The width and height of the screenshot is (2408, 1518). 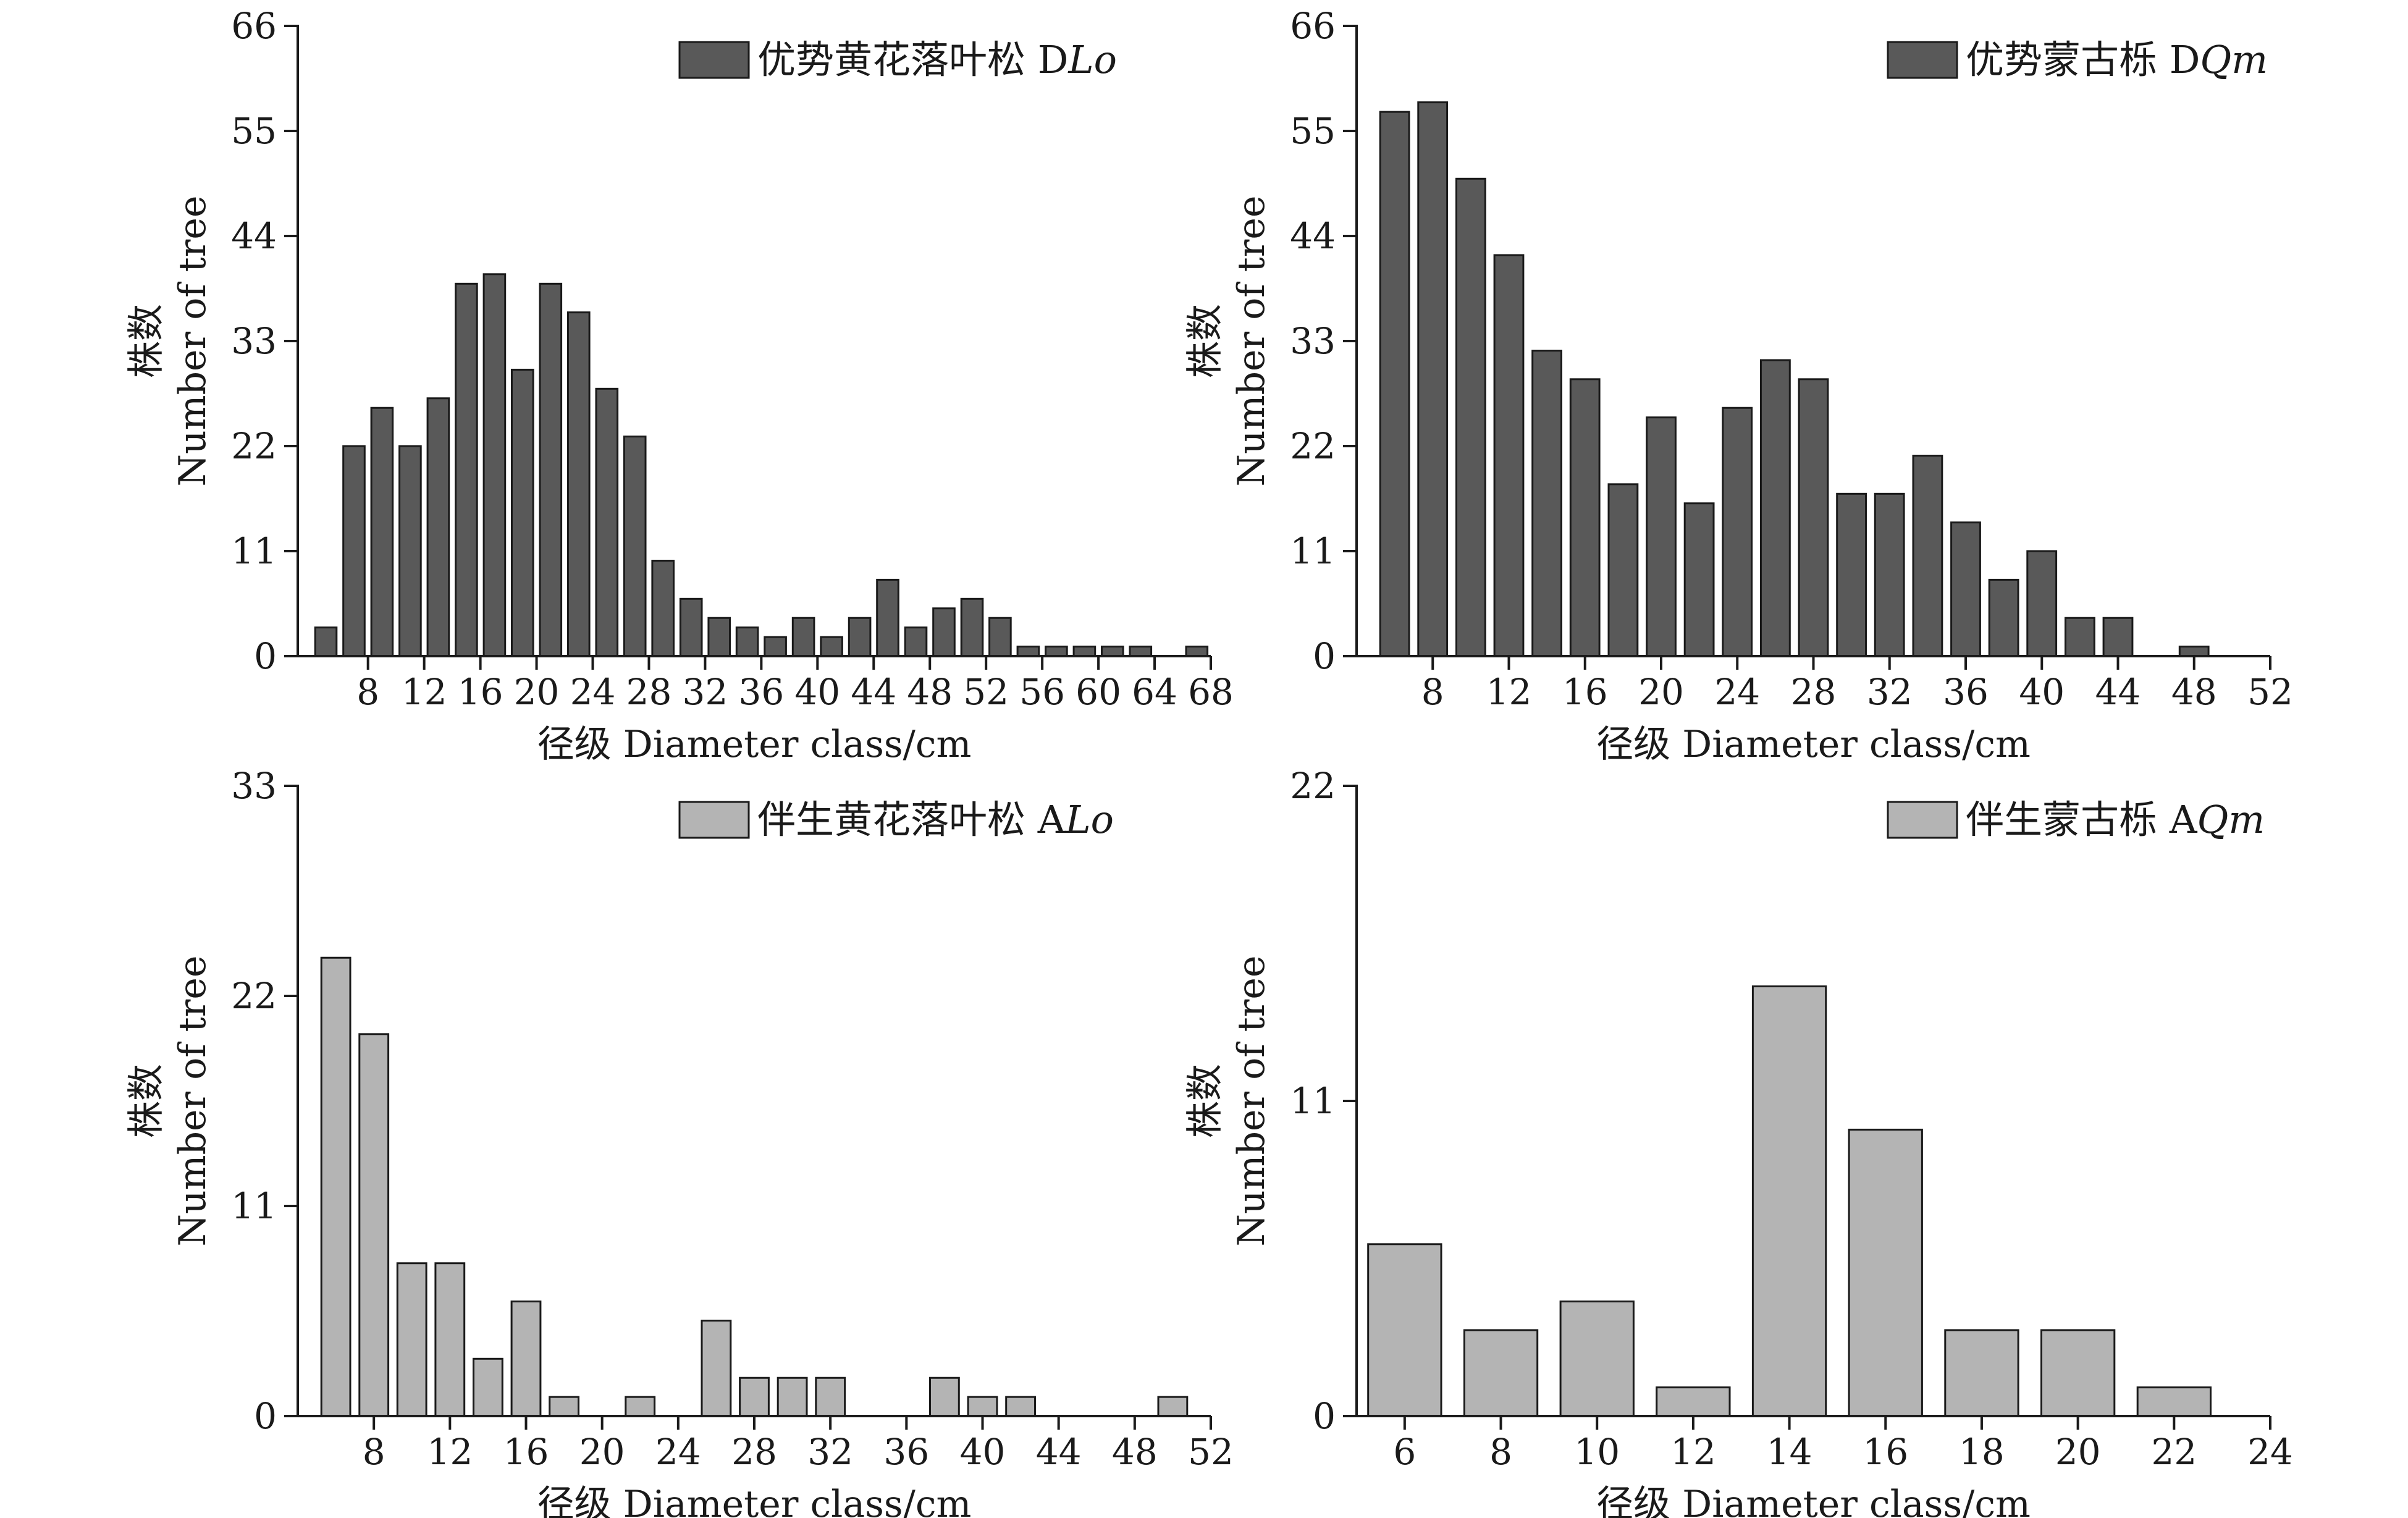 I want to click on x-tick-label: 28, so click(x=754, y=1452).